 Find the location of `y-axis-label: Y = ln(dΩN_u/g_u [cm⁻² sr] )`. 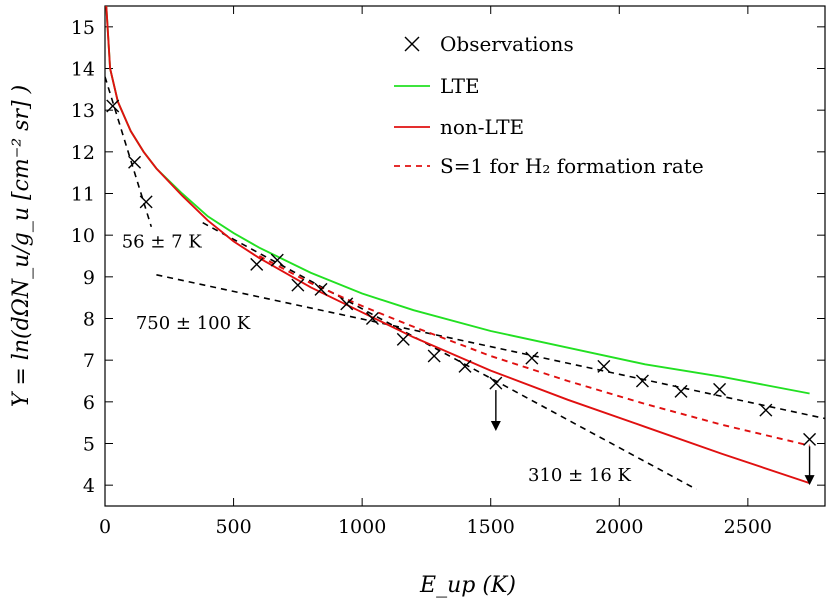

y-axis-label: Y = ln(dΩN_u/g_u [cm⁻² sr] ) is located at coordinates (21, 246).